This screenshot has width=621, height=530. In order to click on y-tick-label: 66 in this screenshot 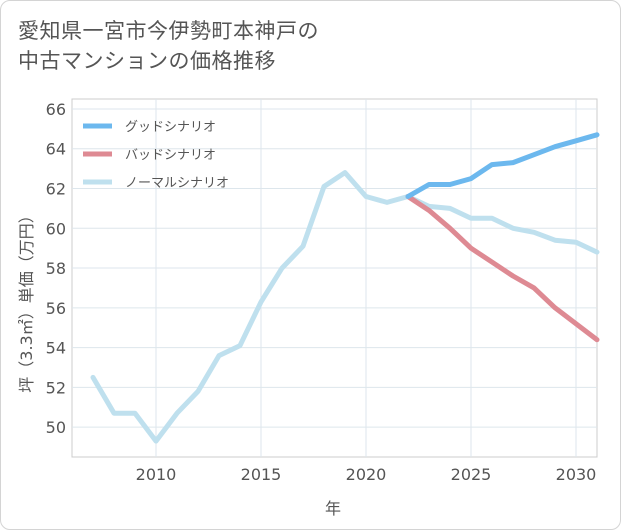, I will do `click(56, 109)`.